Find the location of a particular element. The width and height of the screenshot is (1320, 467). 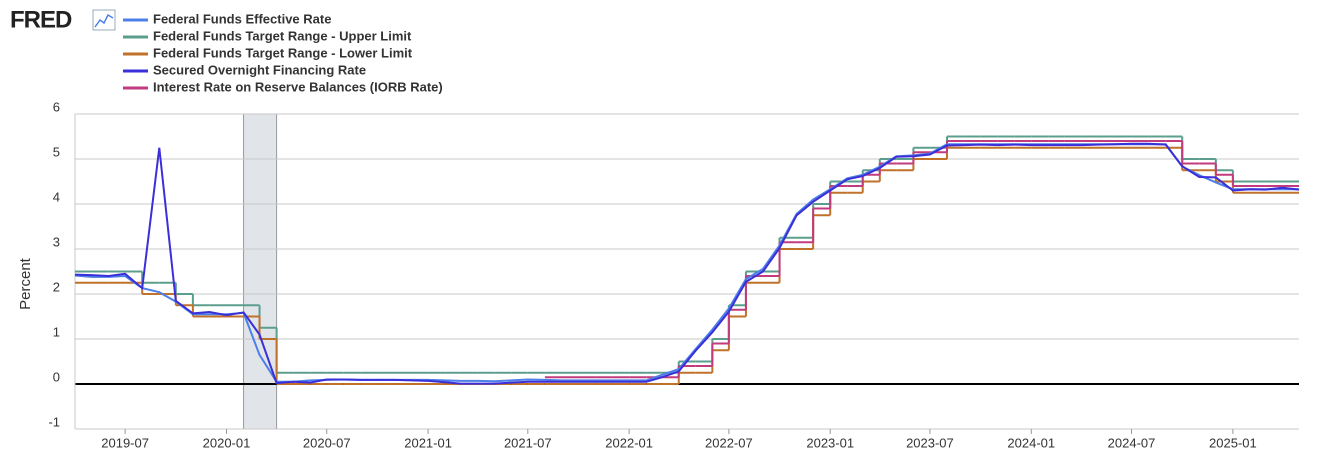

logo-icon is located at coordinates (104, 20).